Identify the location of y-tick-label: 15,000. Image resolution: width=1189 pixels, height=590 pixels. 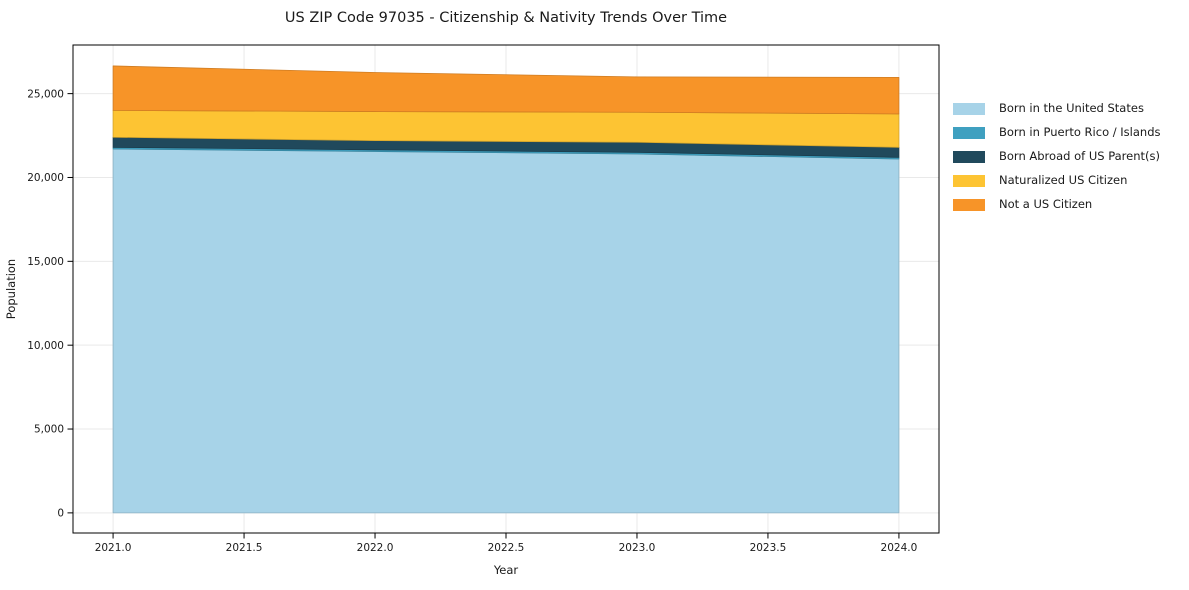
(45, 262).